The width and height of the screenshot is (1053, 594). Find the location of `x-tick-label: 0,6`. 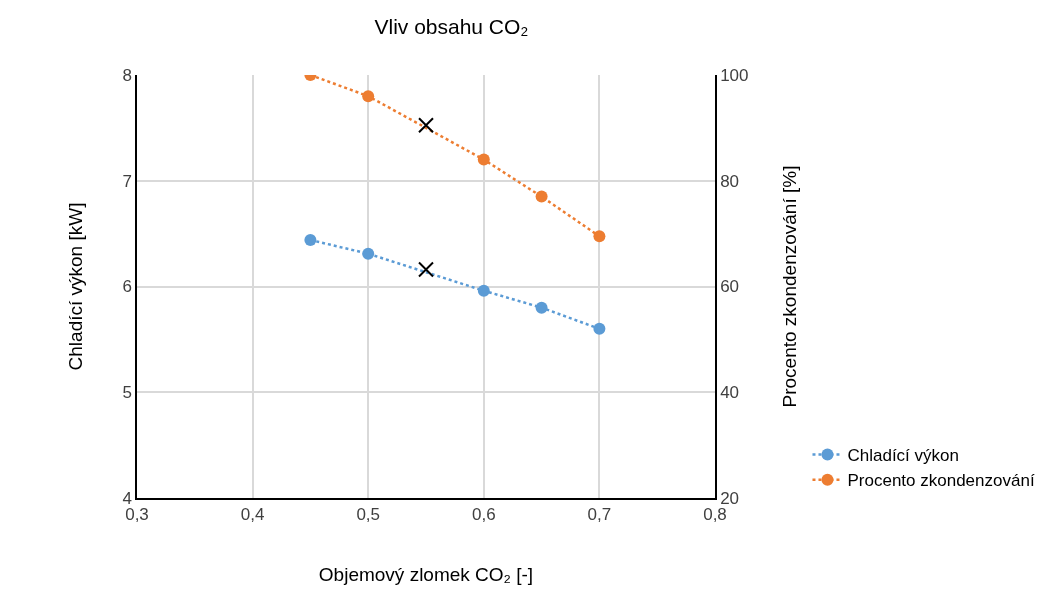

x-tick-label: 0,6 is located at coordinates (483, 515).